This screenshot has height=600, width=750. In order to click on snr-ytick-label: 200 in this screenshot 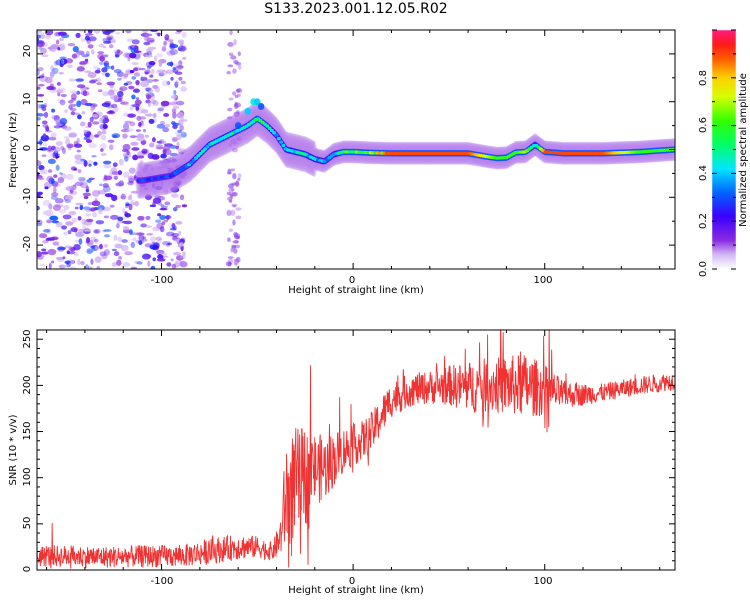, I will do `click(27, 384)`.